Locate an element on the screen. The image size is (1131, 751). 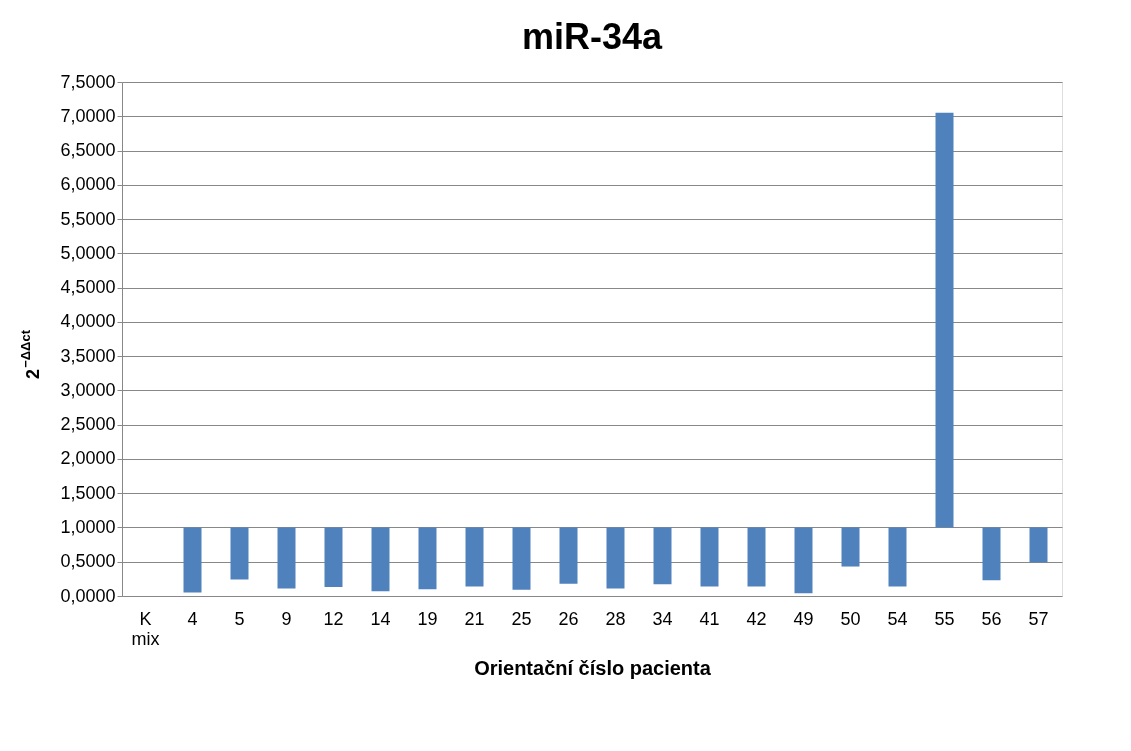
y-tick-label: 2,0000 is located at coordinates (88, 458).